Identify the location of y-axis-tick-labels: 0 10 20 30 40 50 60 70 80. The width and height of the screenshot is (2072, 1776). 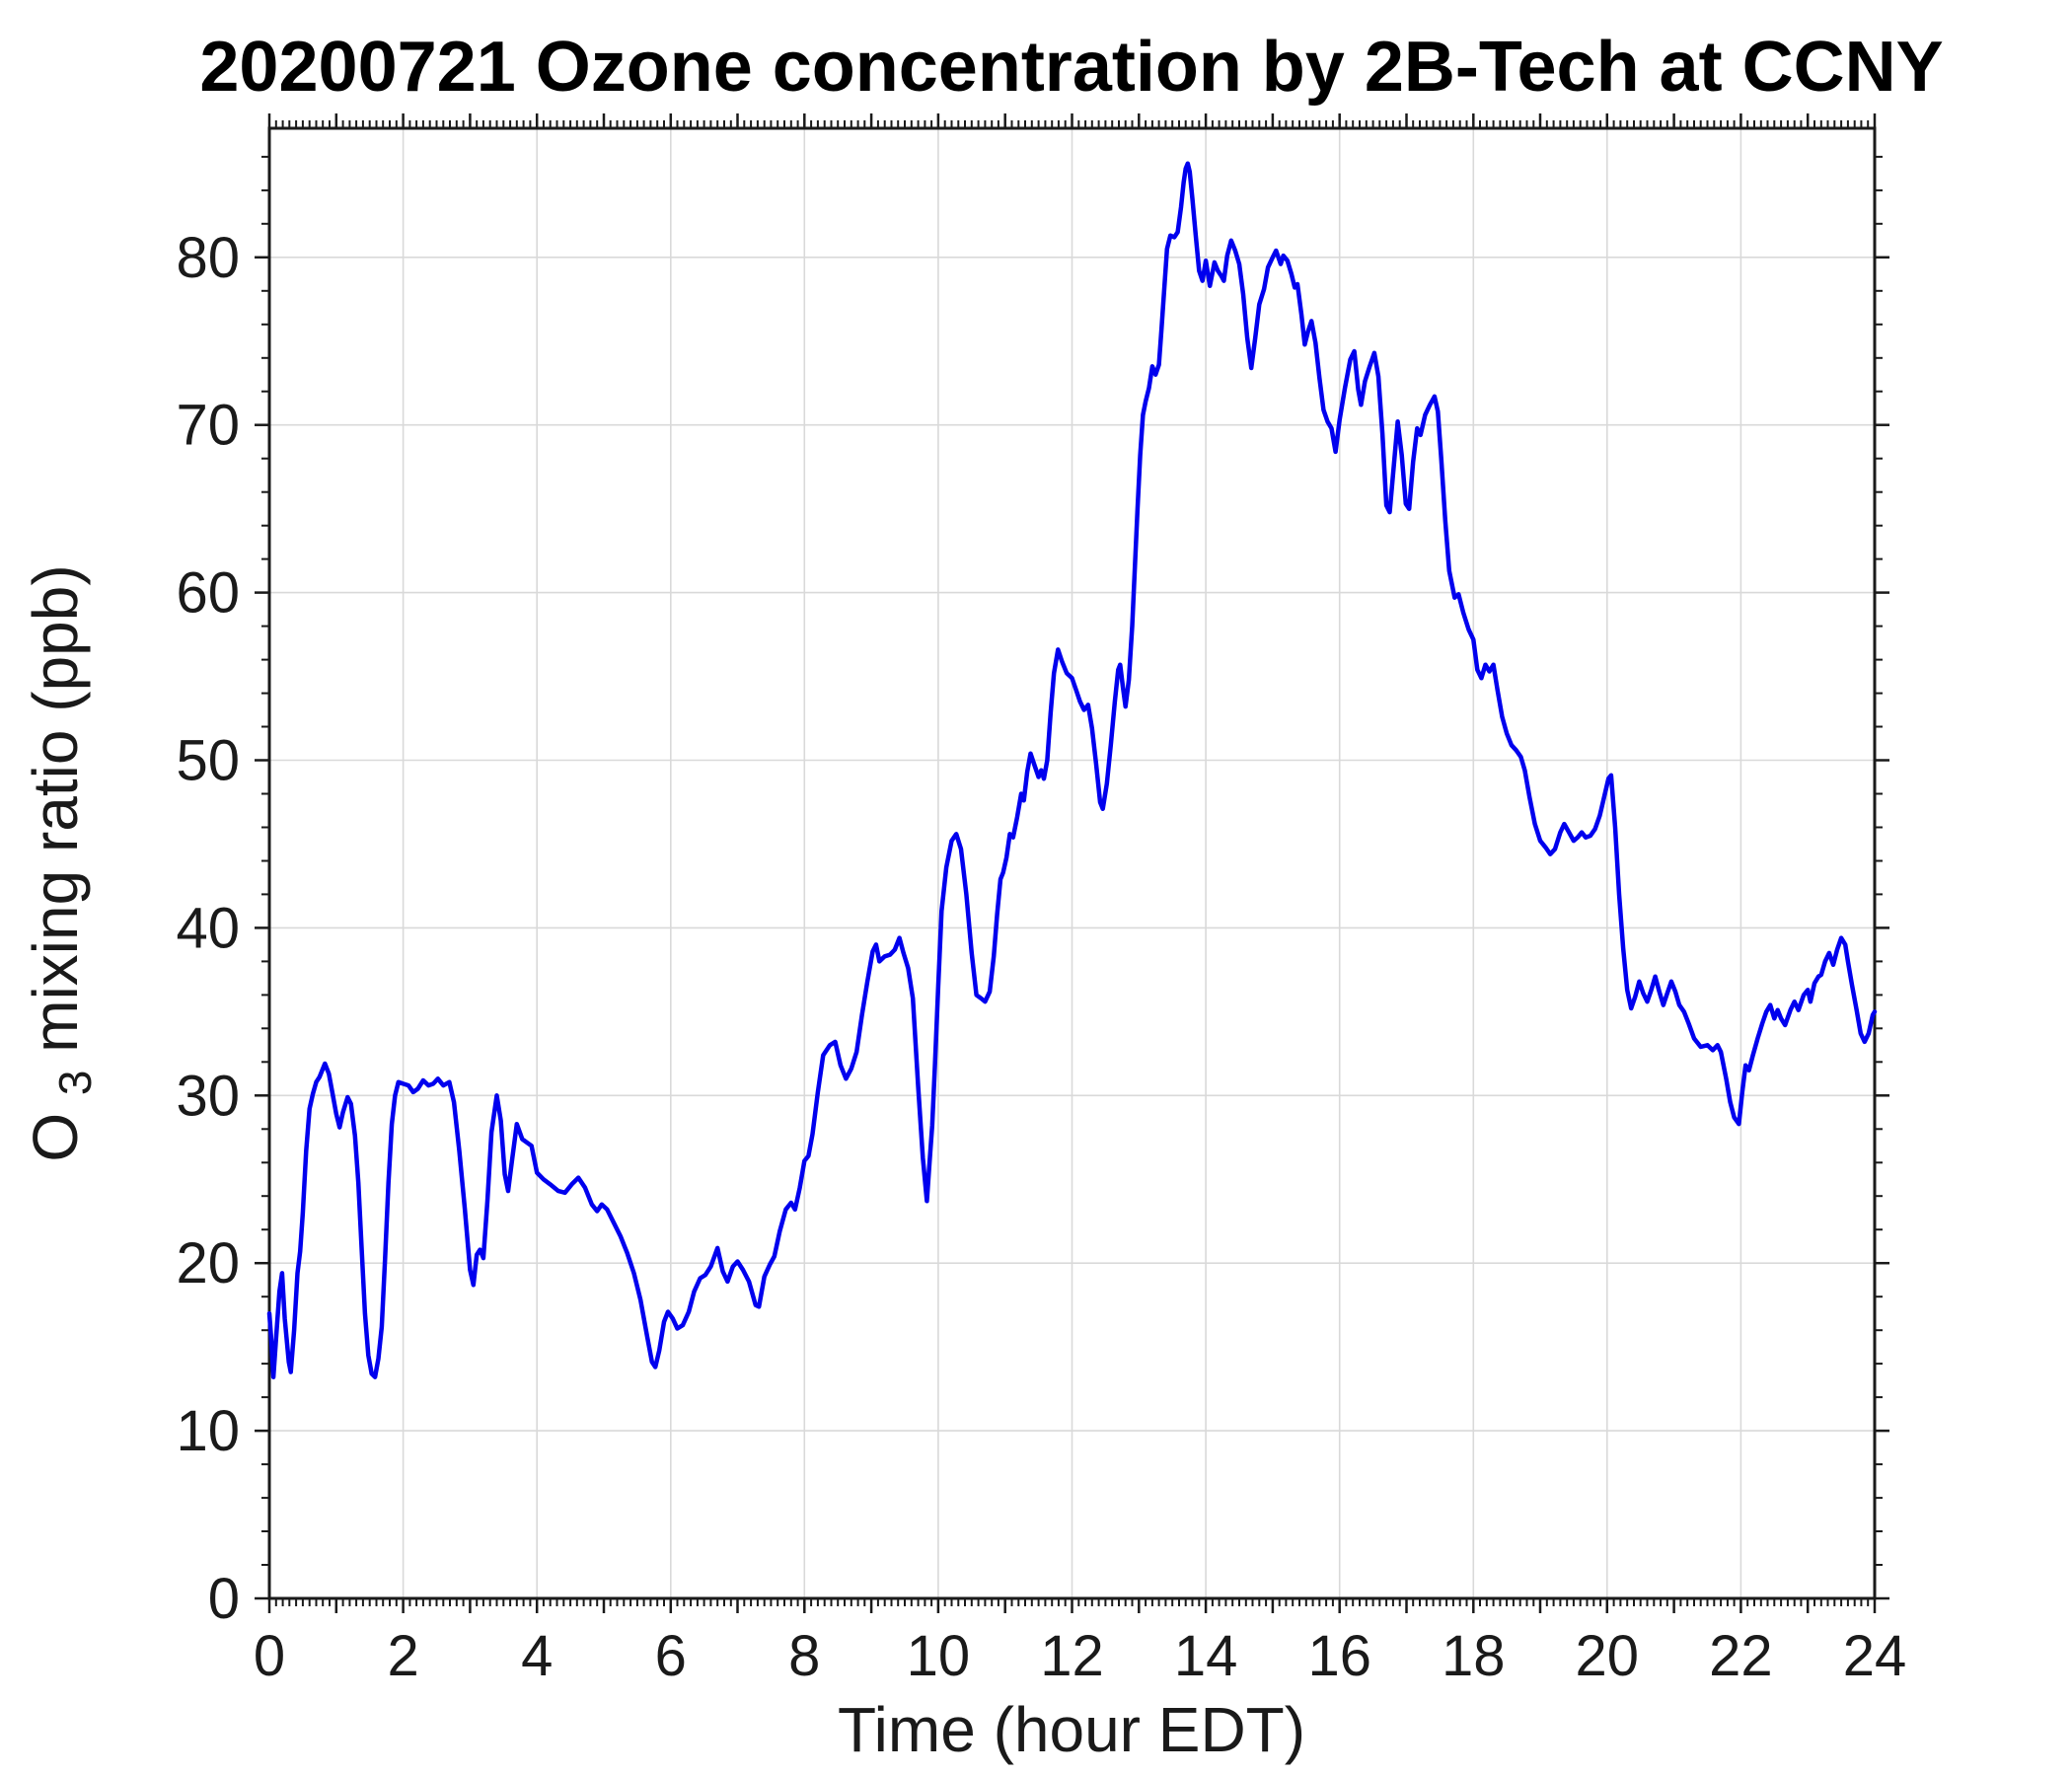
(208, 929).